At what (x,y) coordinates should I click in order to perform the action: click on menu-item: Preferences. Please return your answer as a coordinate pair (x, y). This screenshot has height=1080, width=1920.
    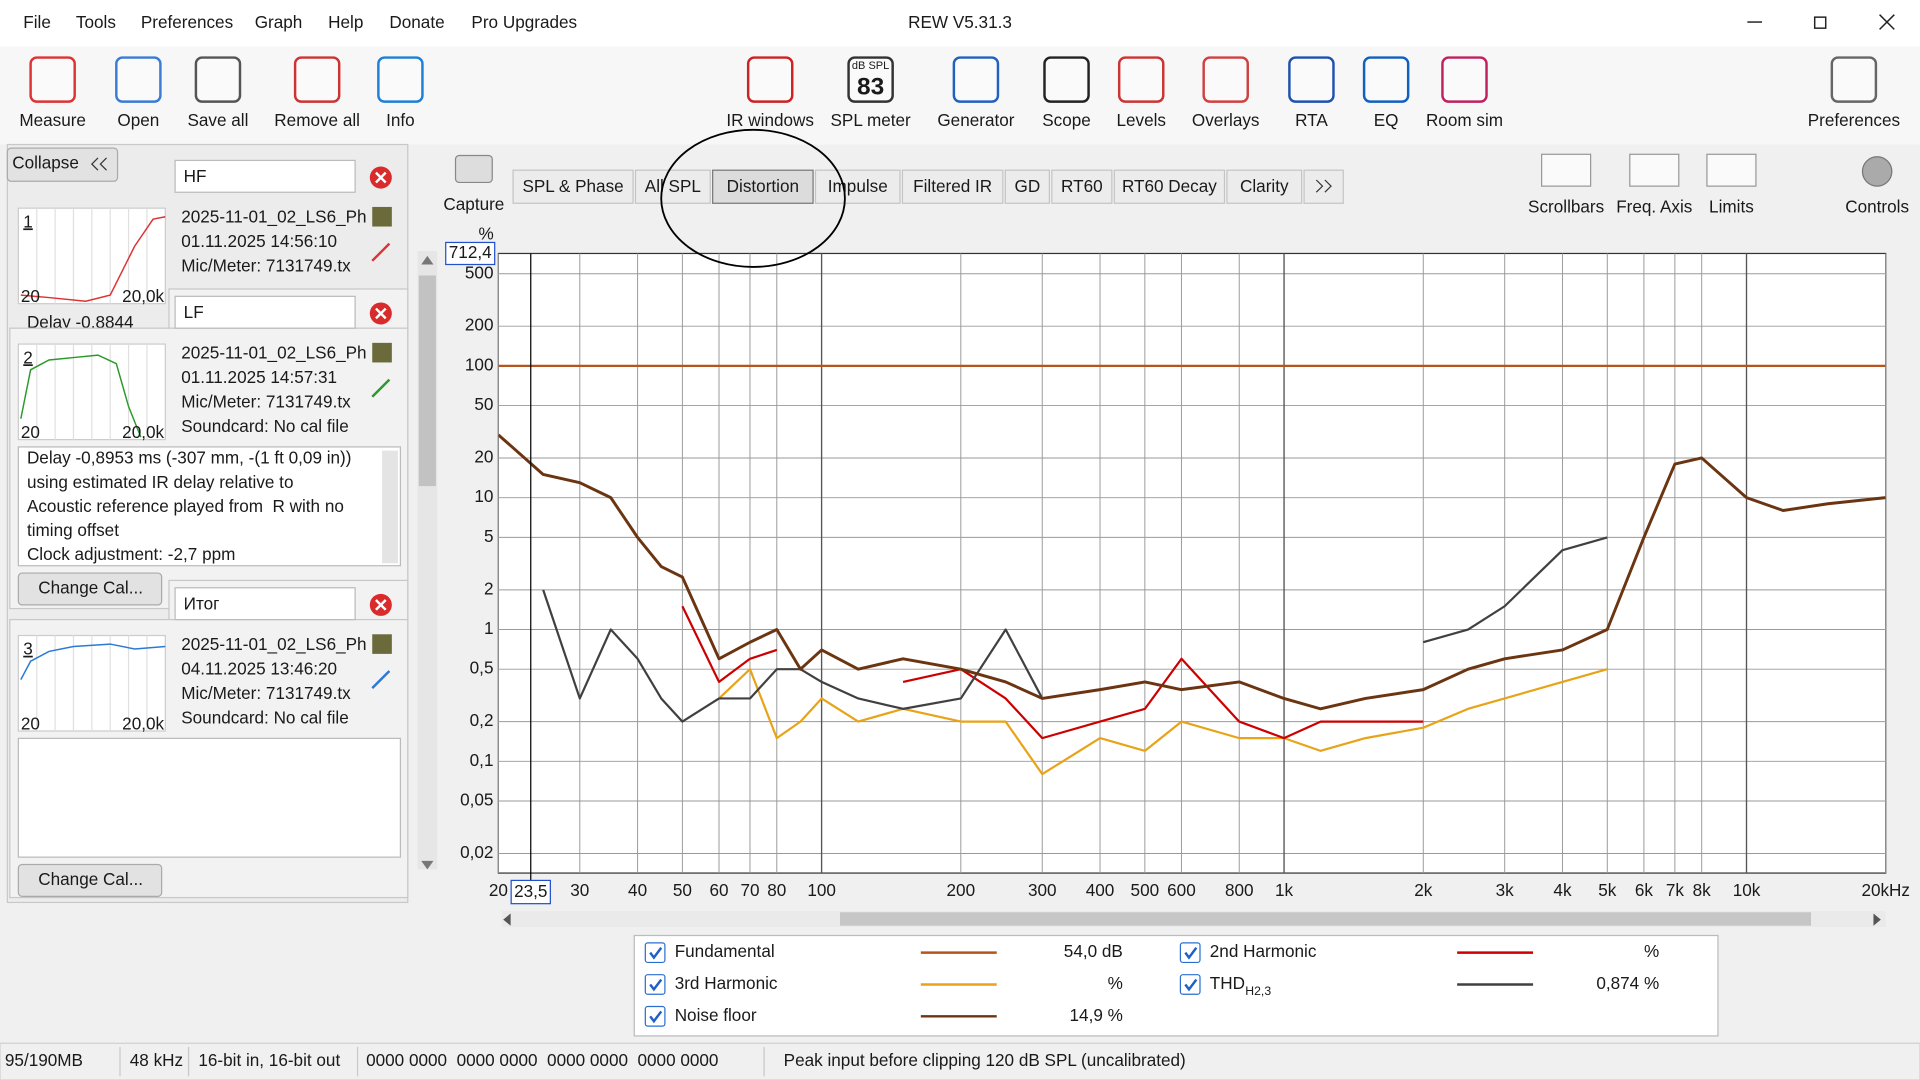
    Looking at the image, I should click on (187, 22).